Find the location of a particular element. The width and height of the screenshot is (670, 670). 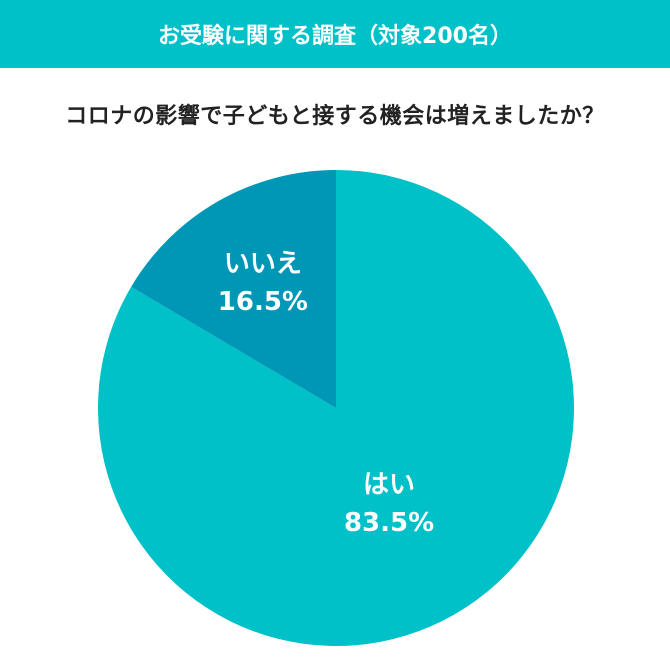

slice-label-no: いいえ is located at coordinates (263, 264).